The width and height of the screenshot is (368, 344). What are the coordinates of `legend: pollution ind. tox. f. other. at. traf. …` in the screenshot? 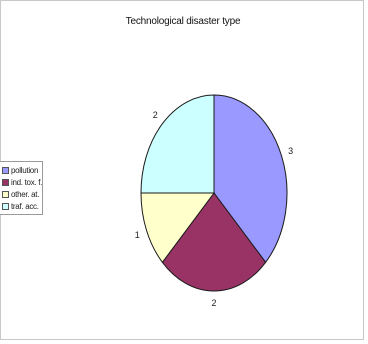 It's located at (21, 188).